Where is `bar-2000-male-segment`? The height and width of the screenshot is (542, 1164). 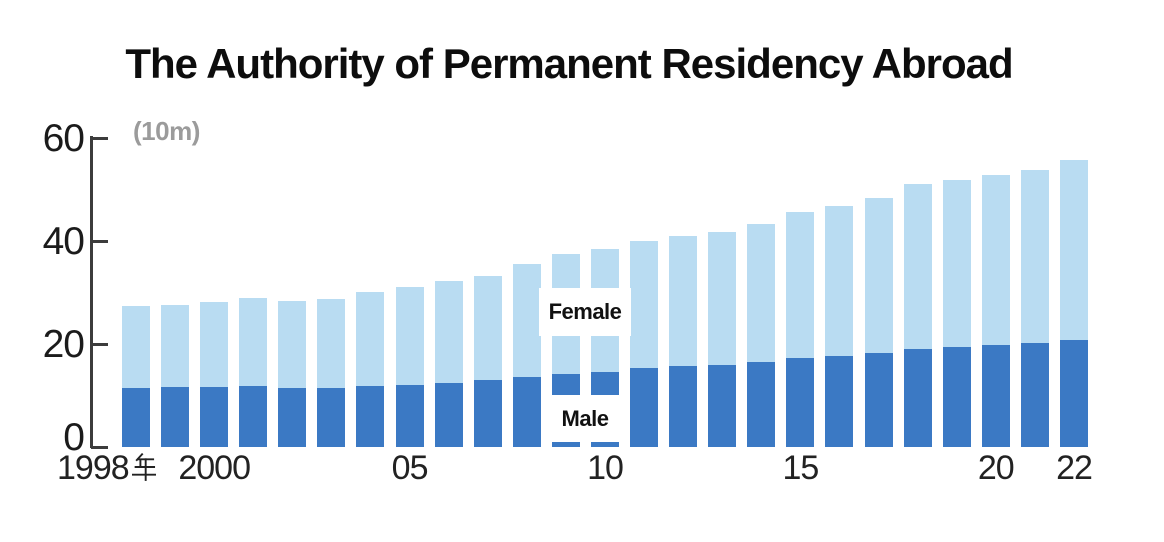
bar-2000-male-segment is located at coordinates (214, 416).